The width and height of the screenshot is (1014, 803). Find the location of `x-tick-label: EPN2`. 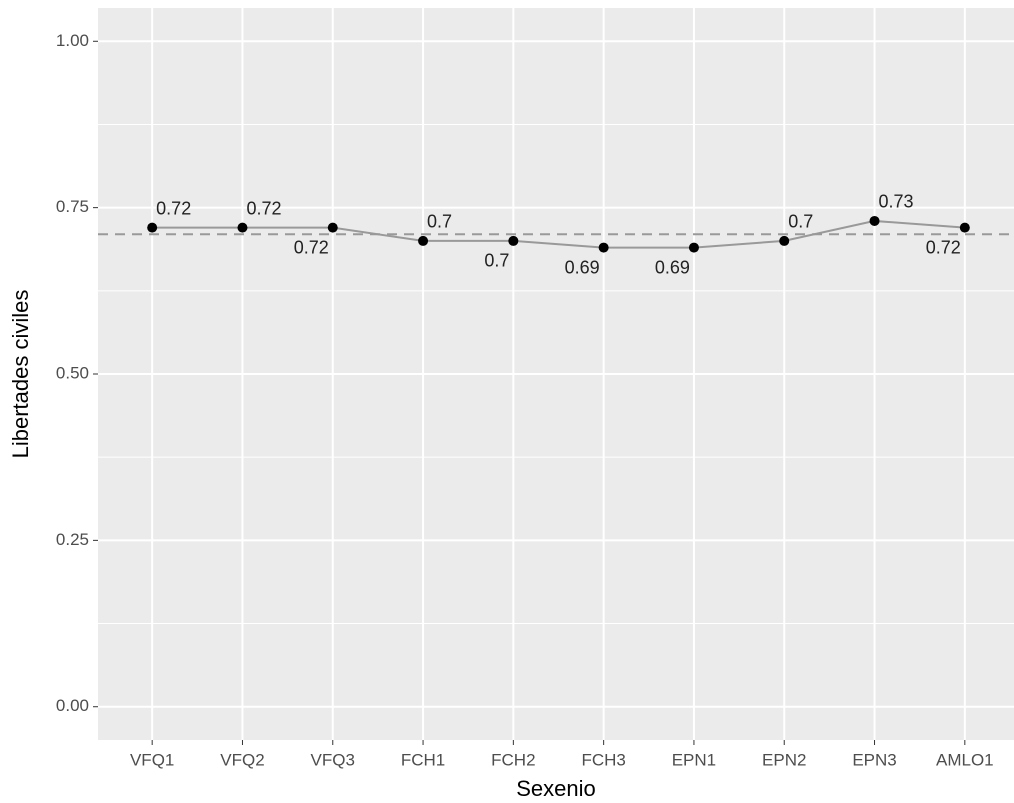

x-tick-label: EPN2 is located at coordinates (784, 759).